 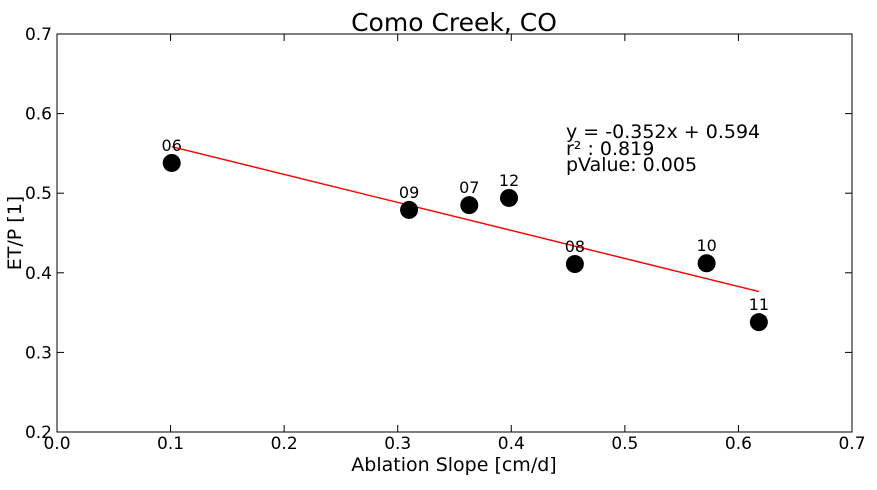 What do you see at coordinates (409, 192) in the screenshot?
I see `data-point-label: 09` at bounding box center [409, 192].